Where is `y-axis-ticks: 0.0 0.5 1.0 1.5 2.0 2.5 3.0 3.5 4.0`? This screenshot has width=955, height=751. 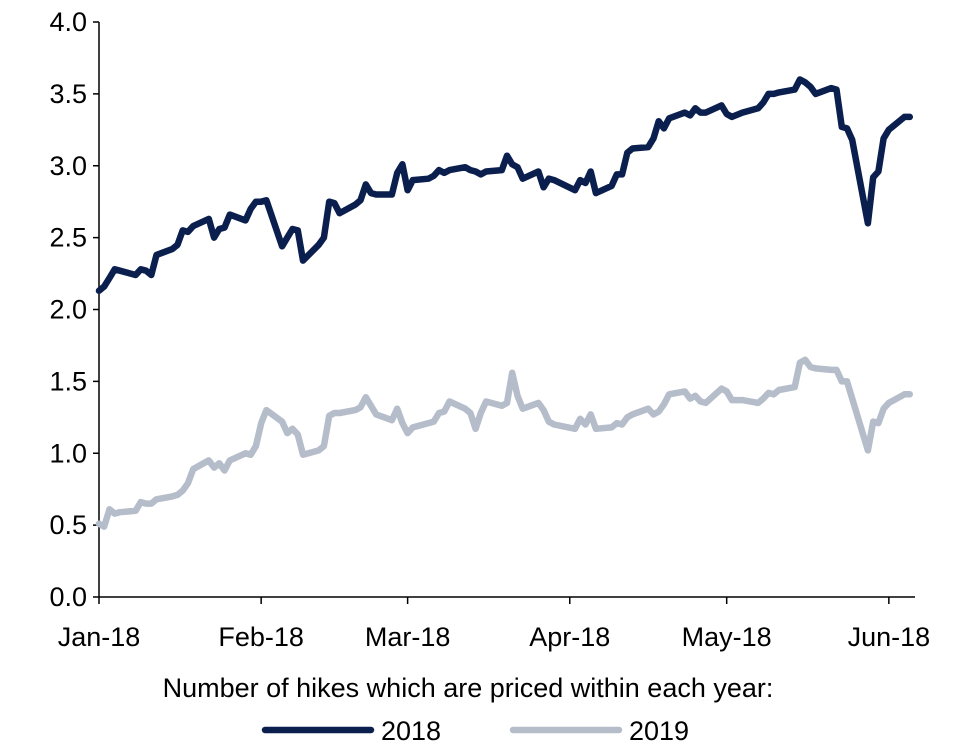 y-axis-ticks: 0.0 0.5 1.0 1.5 2.0 2.5 3.0 3.5 4.0 is located at coordinates (74, 309).